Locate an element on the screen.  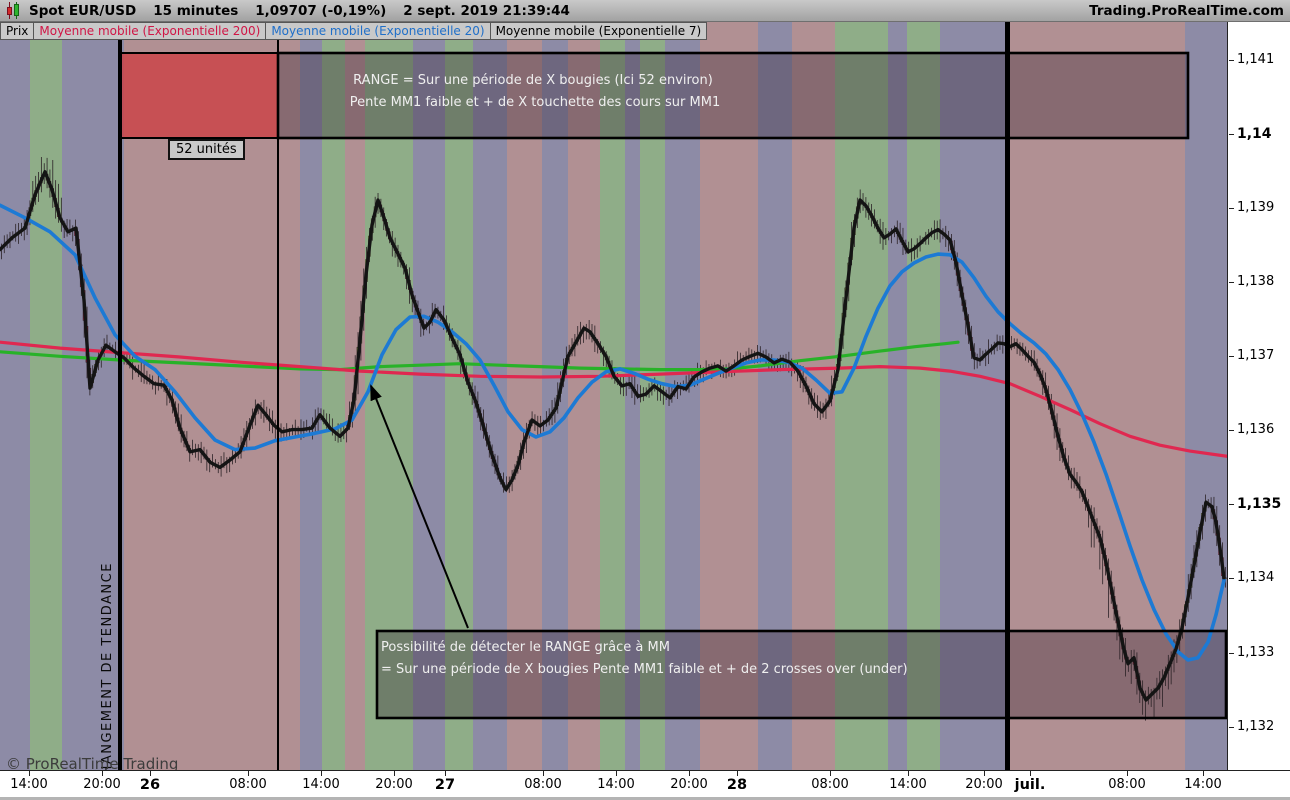
mm200-line is located at coordinates (613, 399).